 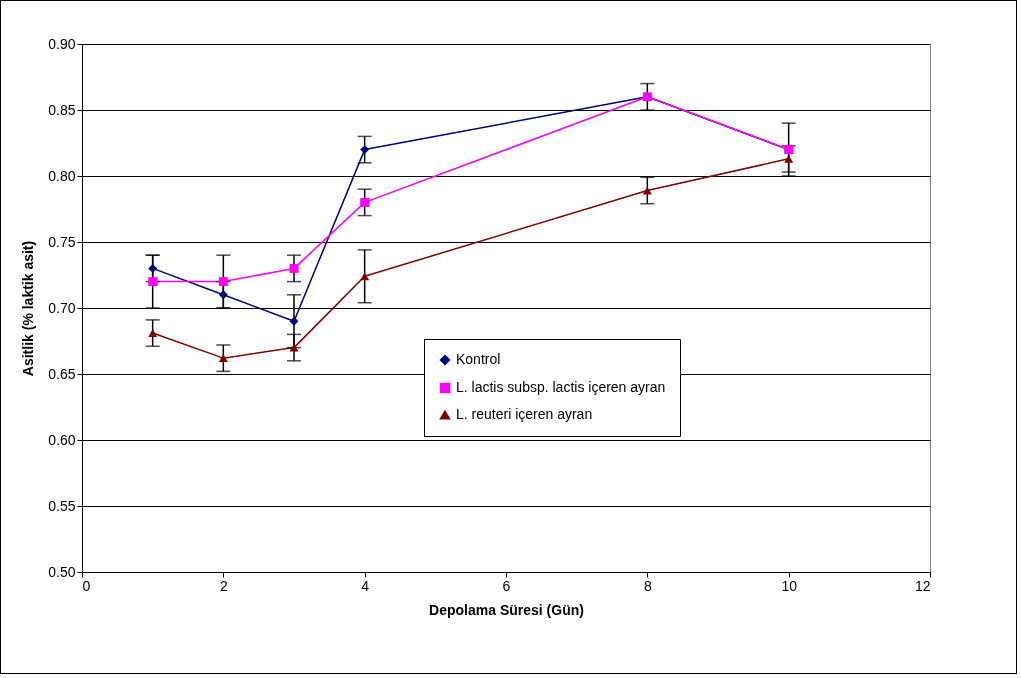 What do you see at coordinates (62, 175) in the screenshot?
I see `y-tick-label: 0.80` at bounding box center [62, 175].